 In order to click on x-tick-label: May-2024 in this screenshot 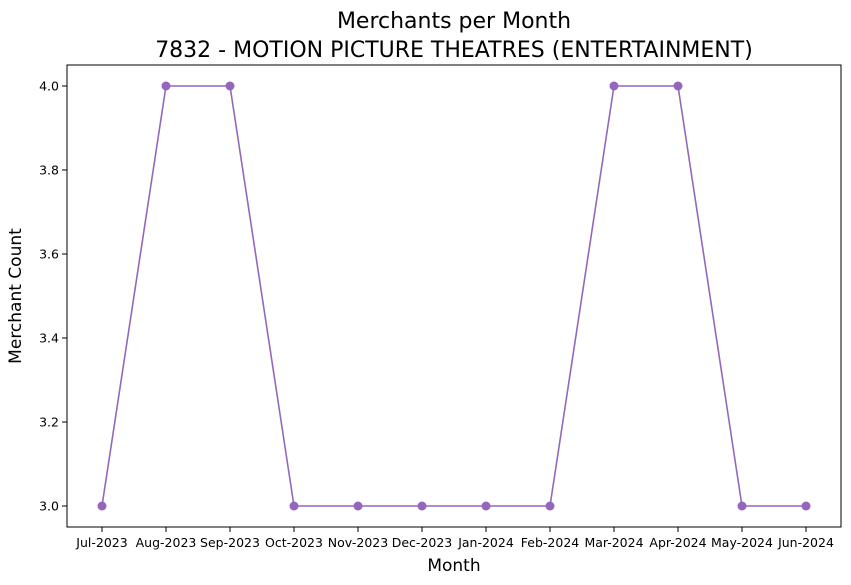, I will do `click(742, 542)`.